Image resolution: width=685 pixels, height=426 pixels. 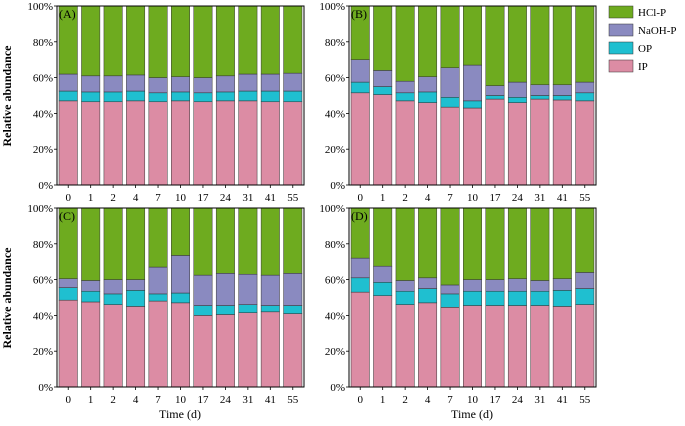 I want to click on legend-swatch-op, so click(x=621, y=48).